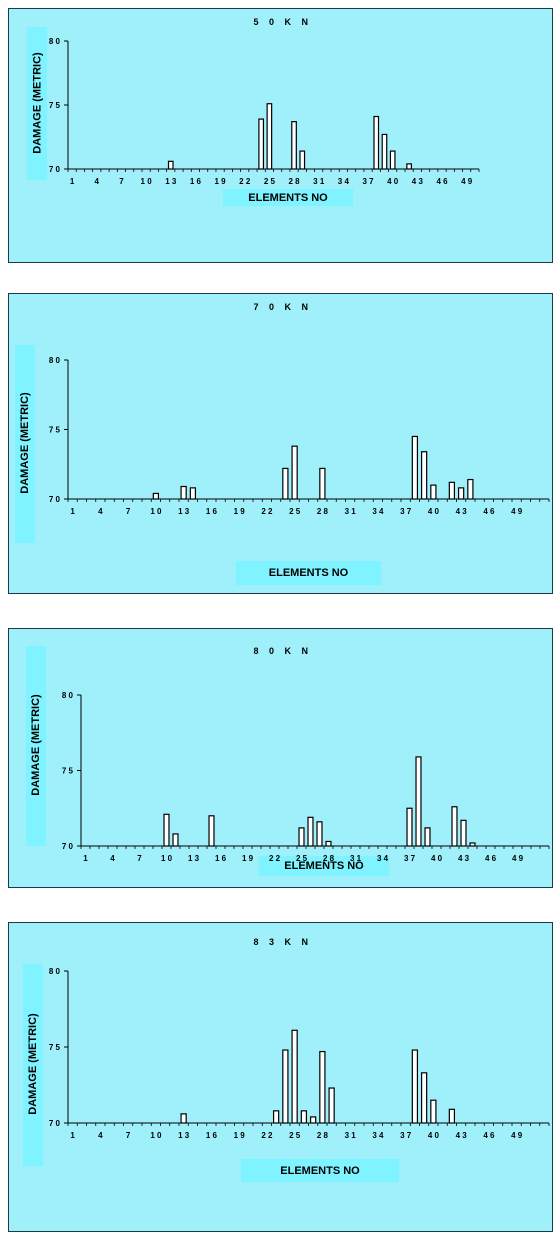 Image resolution: width=553 pixels, height=1236 pixels. What do you see at coordinates (267, 511) in the screenshot?
I see `x-tick-label: 2 2` at bounding box center [267, 511].